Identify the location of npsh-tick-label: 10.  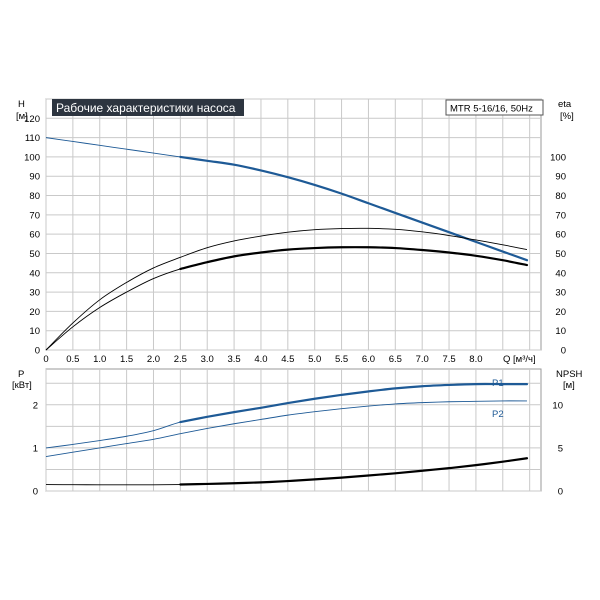
(557, 405).